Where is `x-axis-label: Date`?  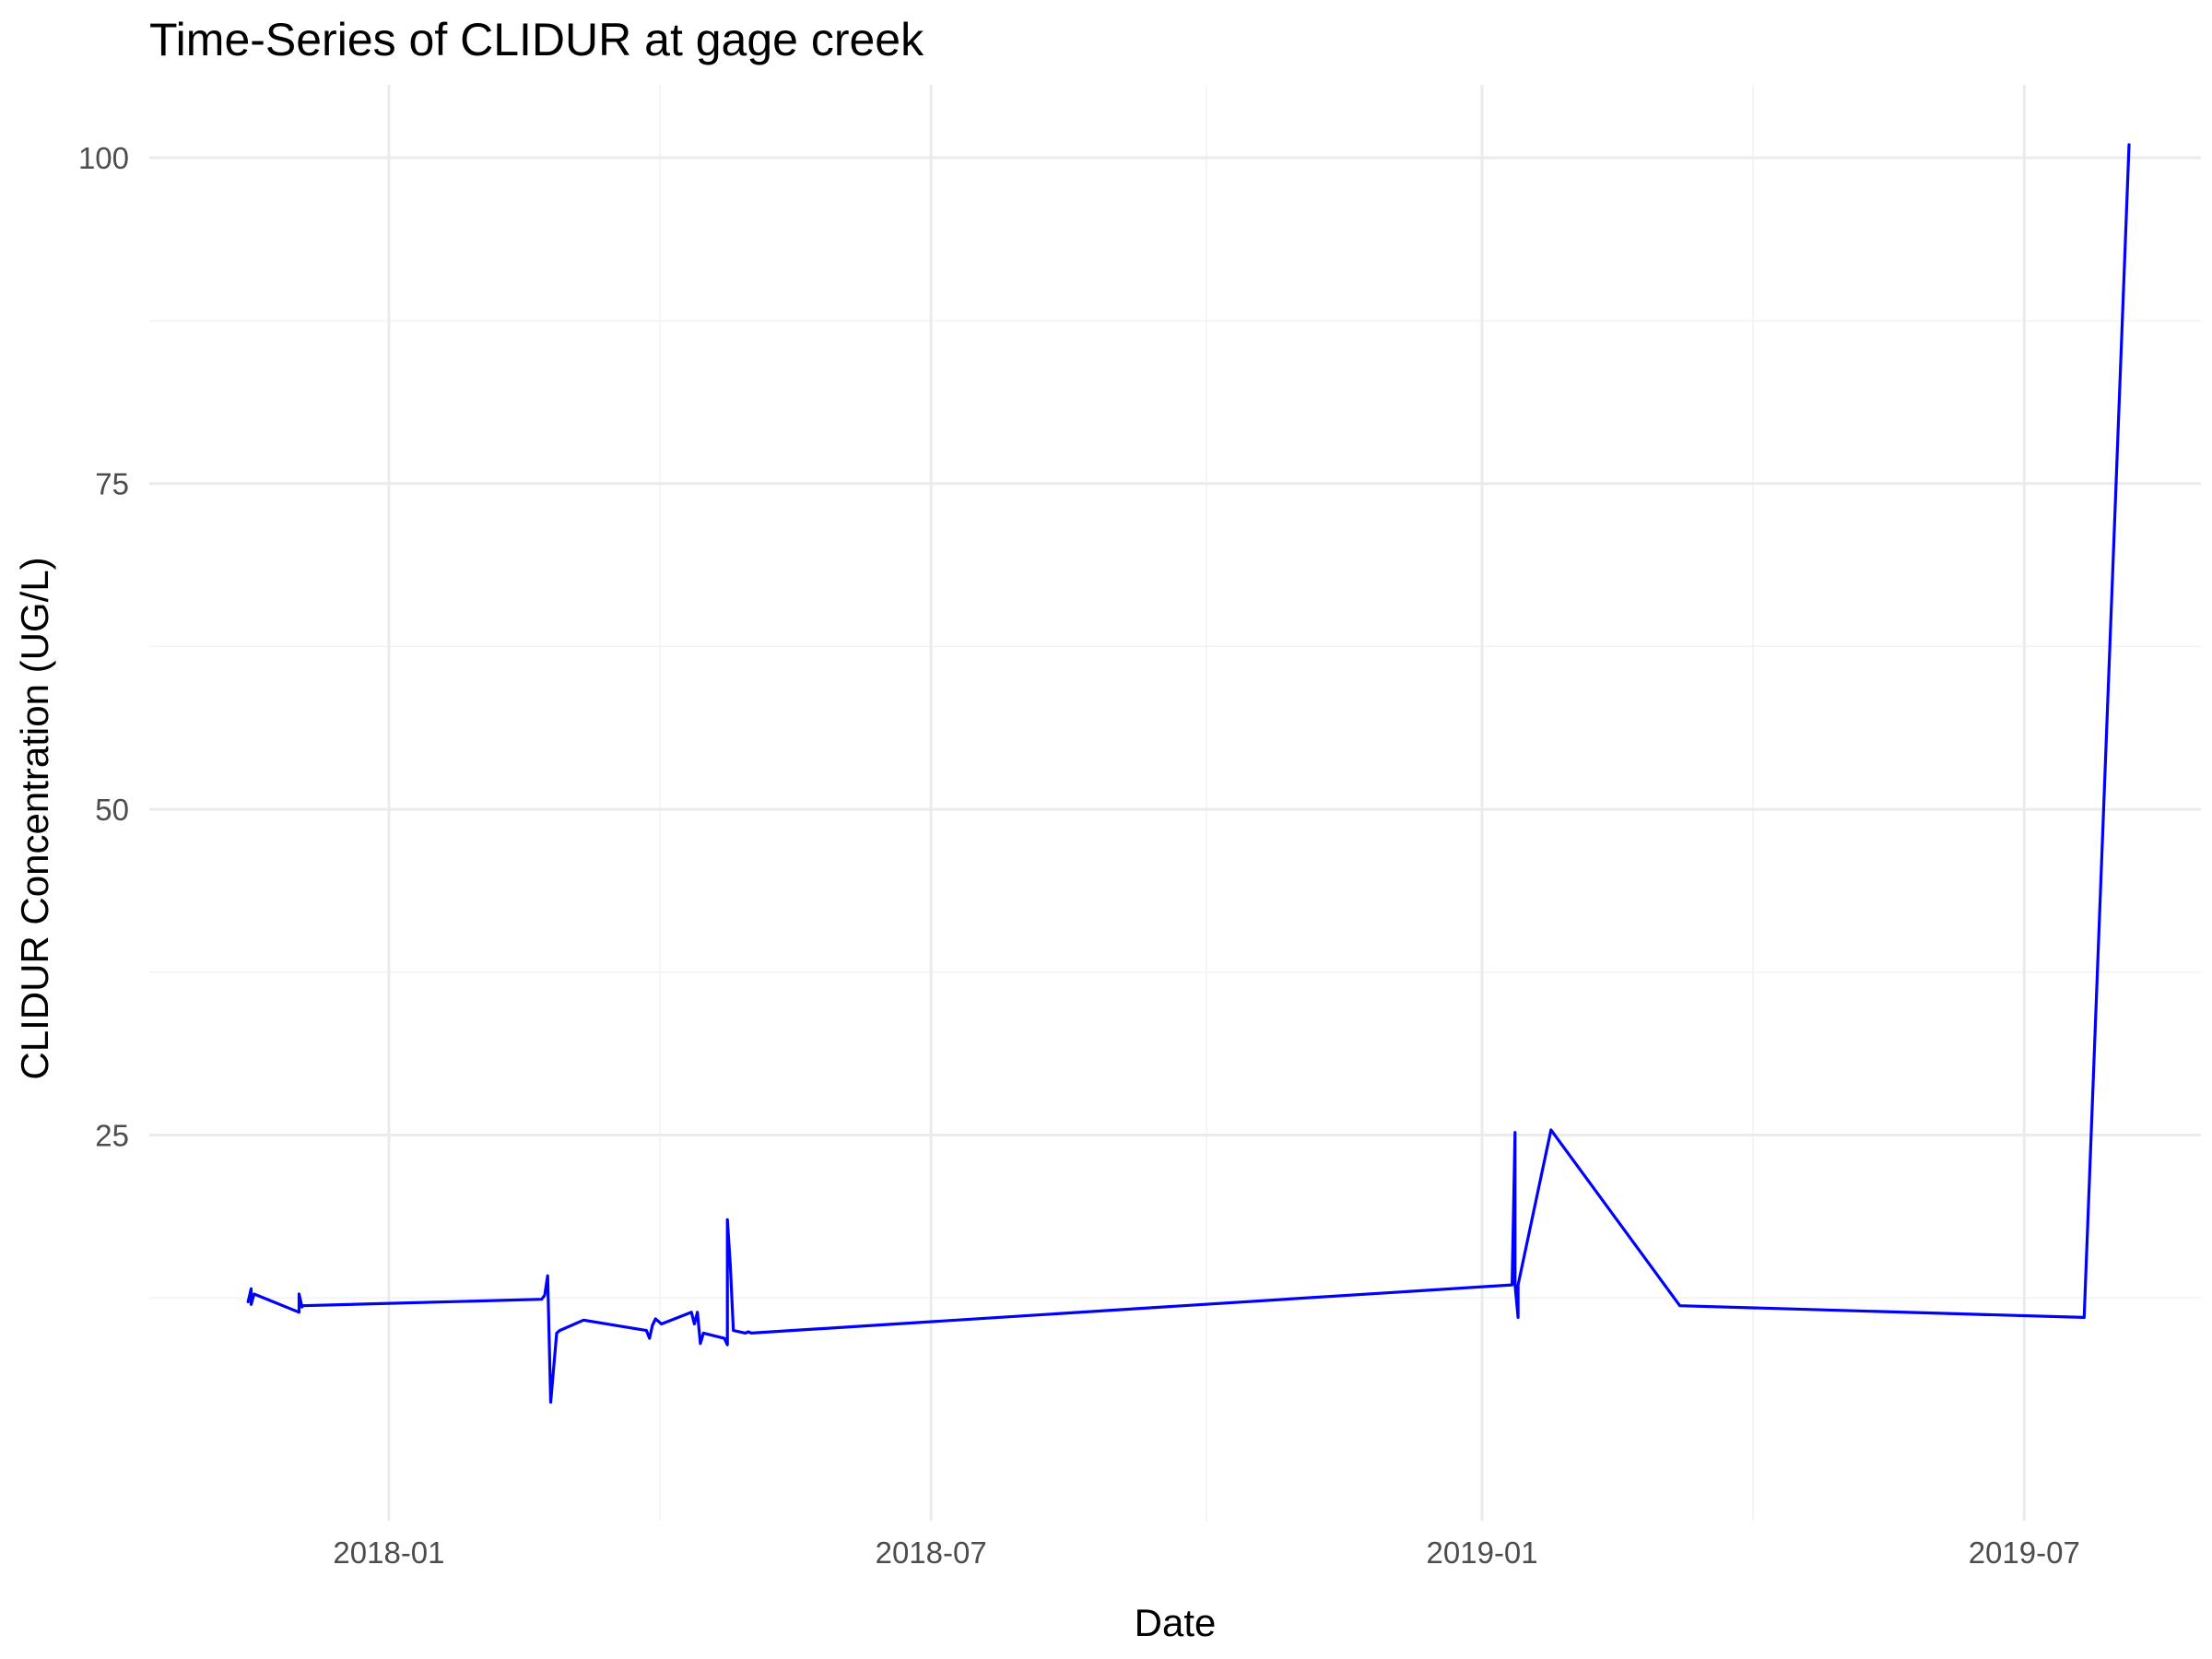
x-axis-label: Date is located at coordinates (1176, 1622).